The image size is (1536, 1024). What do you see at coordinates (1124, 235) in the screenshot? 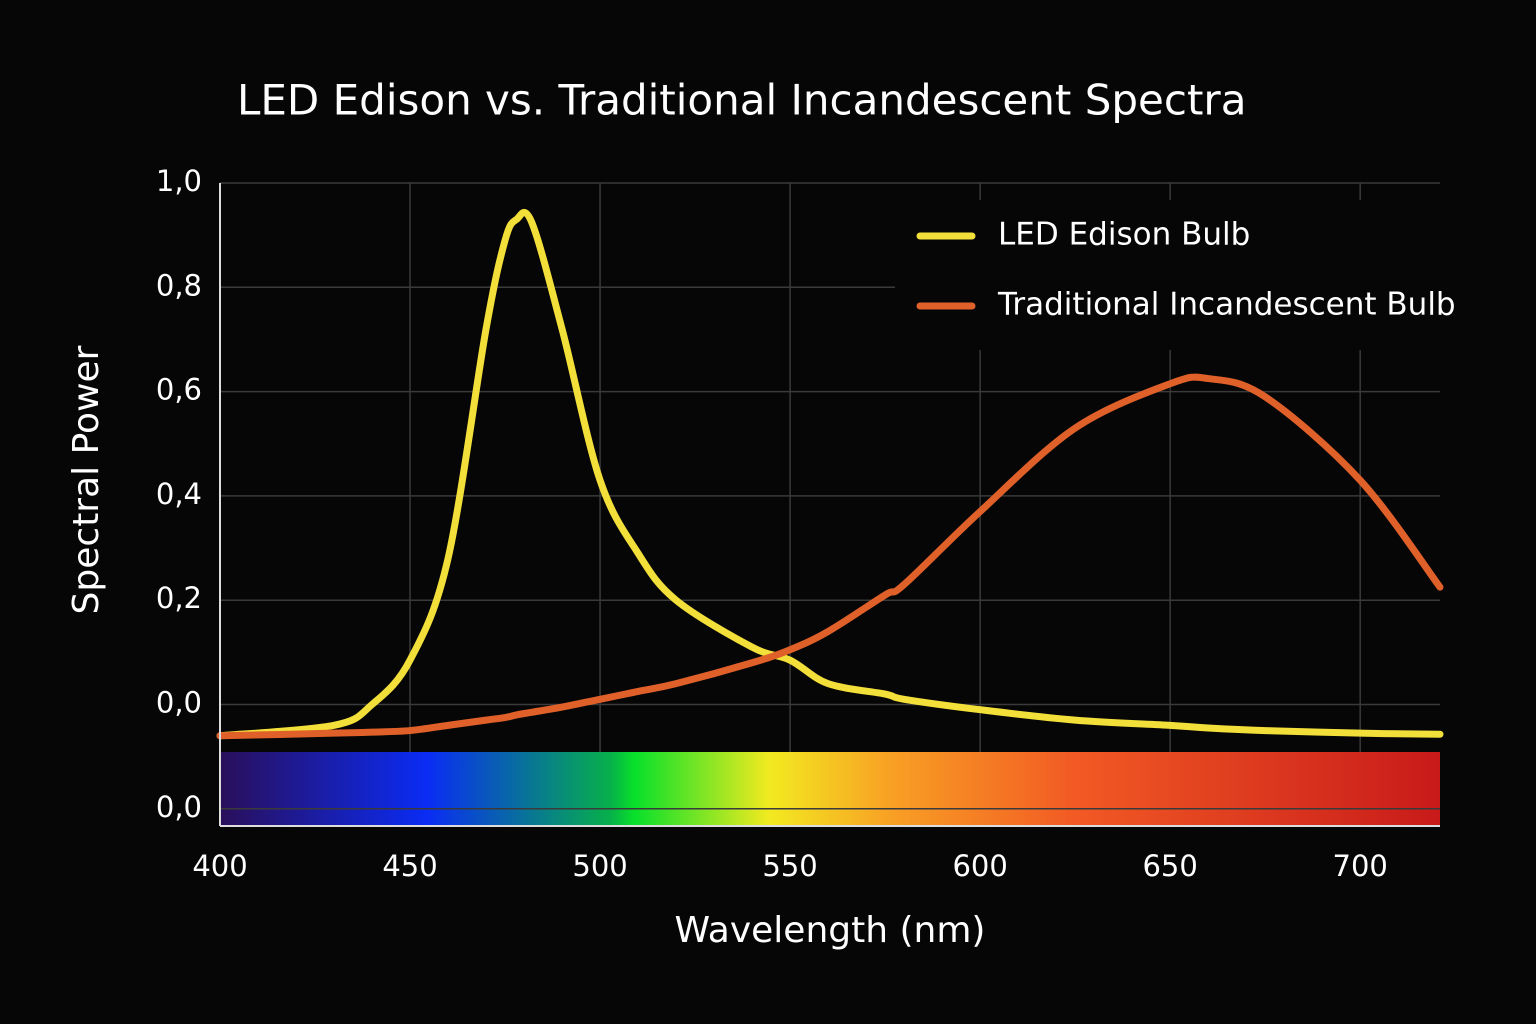
I see `legend-label: LED Edison Bulb` at bounding box center [1124, 235].